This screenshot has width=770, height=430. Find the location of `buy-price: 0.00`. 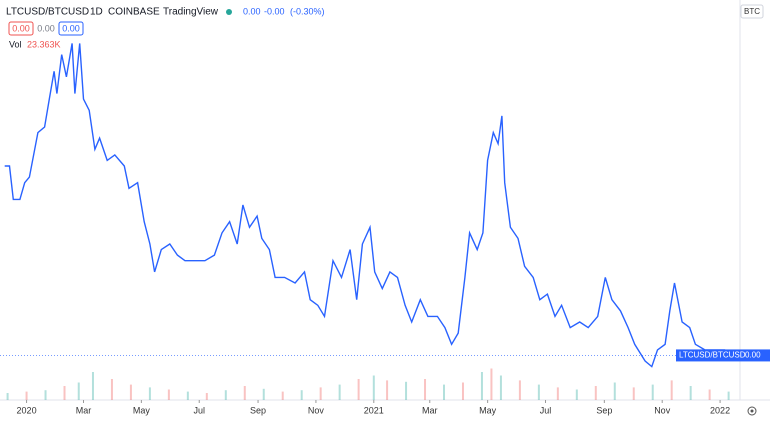

buy-price: 0.00 is located at coordinates (71, 28).